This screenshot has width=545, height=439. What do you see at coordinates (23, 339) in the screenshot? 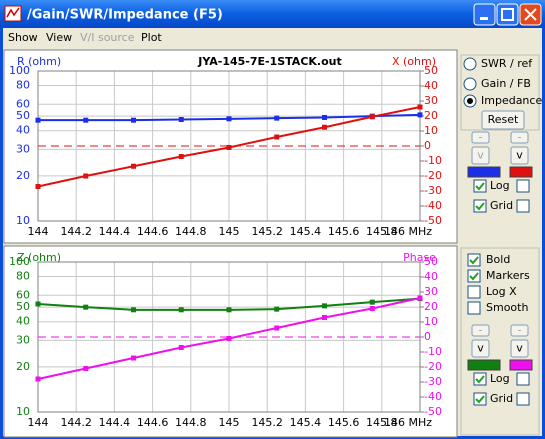
I see `y-tick-label: 30` at bounding box center [23, 339].